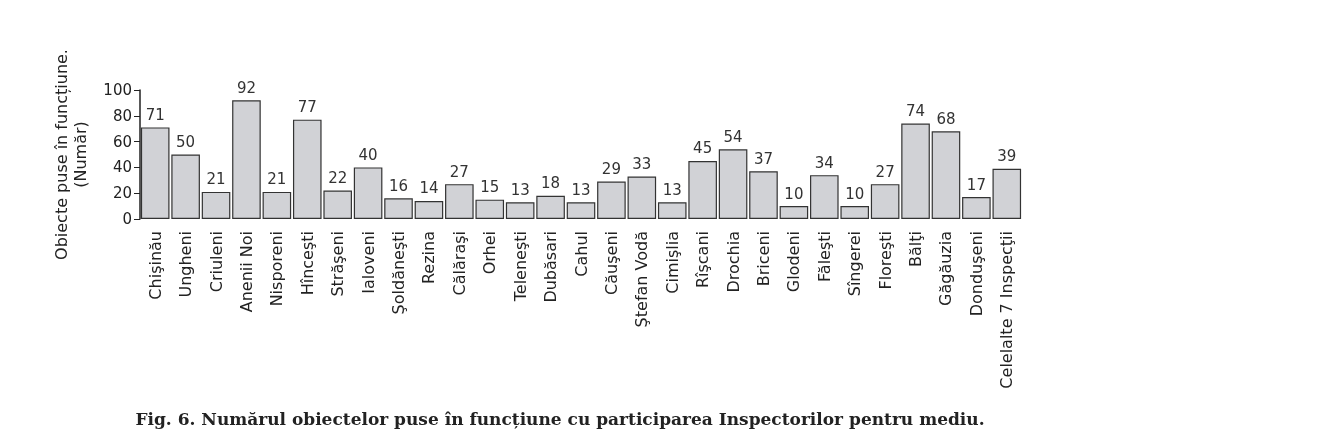 The image size is (1337, 434). What do you see at coordinates (642, 279) in the screenshot?
I see `x-tick-label: Ştefan Vodă` at bounding box center [642, 279].